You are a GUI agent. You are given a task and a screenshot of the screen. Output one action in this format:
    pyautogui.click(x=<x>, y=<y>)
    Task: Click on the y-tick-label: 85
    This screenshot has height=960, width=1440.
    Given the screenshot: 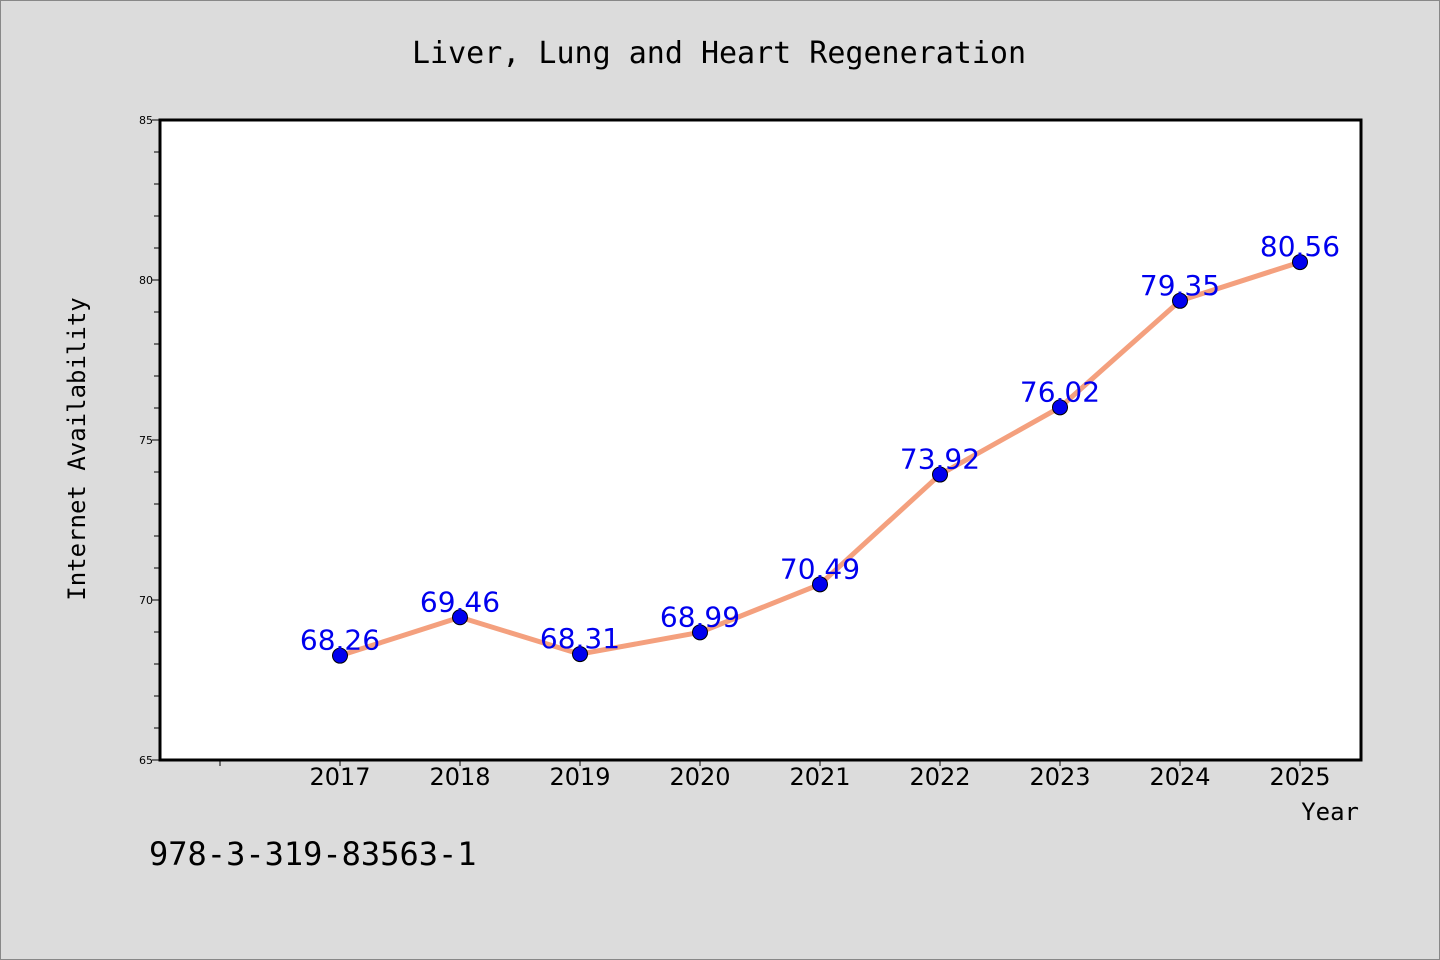 What is the action you would take?
    pyautogui.click(x=146, y=120)
    